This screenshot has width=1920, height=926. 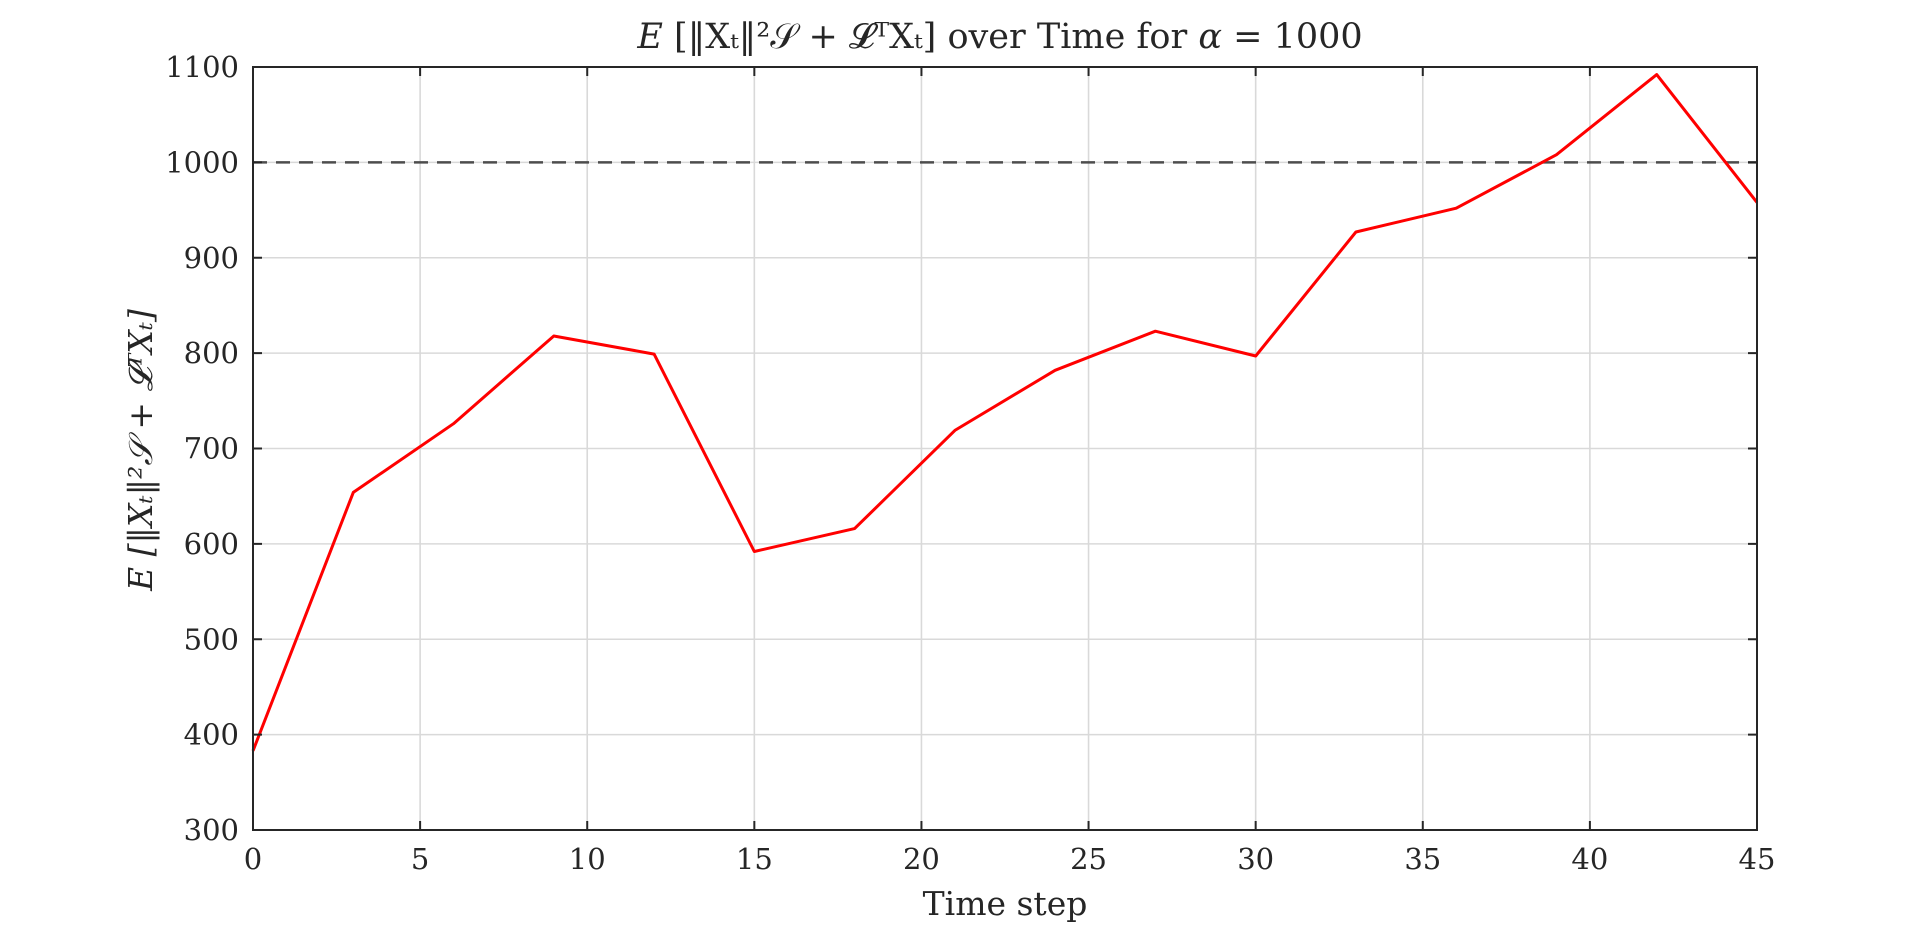 What do you see at coordinates (754, 859) in the screenshot?
I see `x-tick-label: 15` at bounding box center [754, 859].